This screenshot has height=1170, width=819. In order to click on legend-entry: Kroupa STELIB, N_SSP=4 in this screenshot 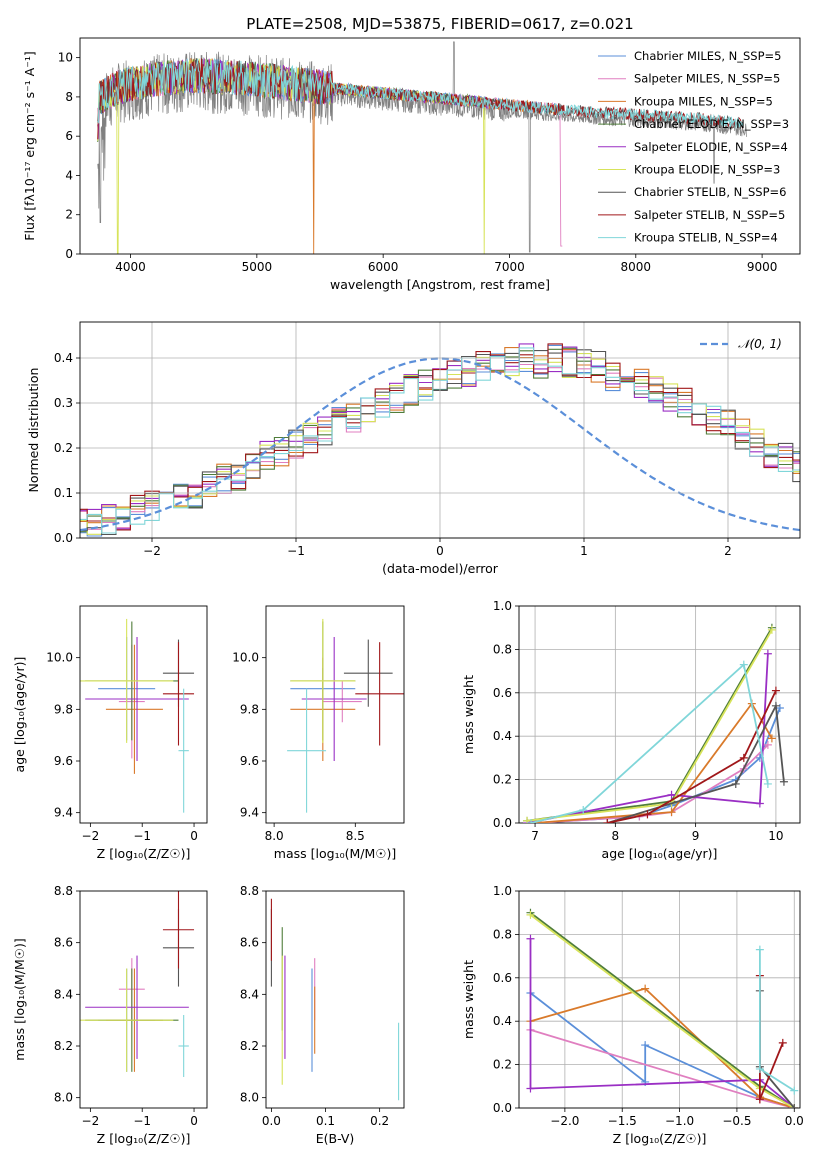, I will do `click(706, 238)`.